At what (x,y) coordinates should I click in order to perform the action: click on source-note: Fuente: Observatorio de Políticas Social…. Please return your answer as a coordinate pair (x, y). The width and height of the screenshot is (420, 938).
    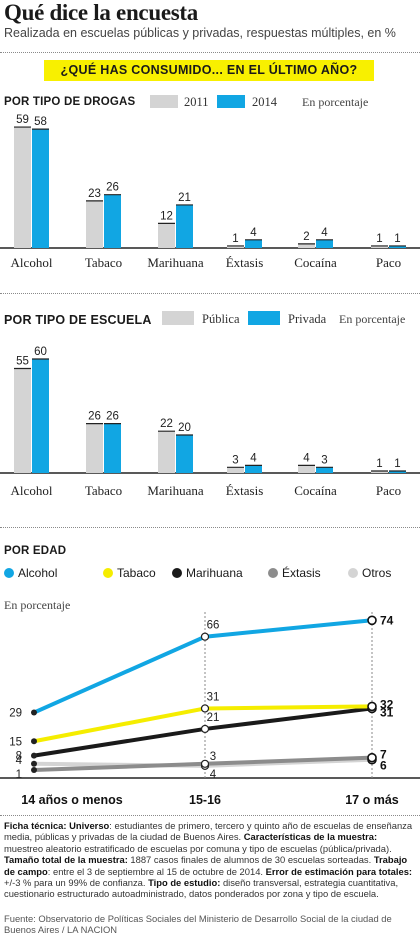
    Looking at the image, I should click on (198, 924).